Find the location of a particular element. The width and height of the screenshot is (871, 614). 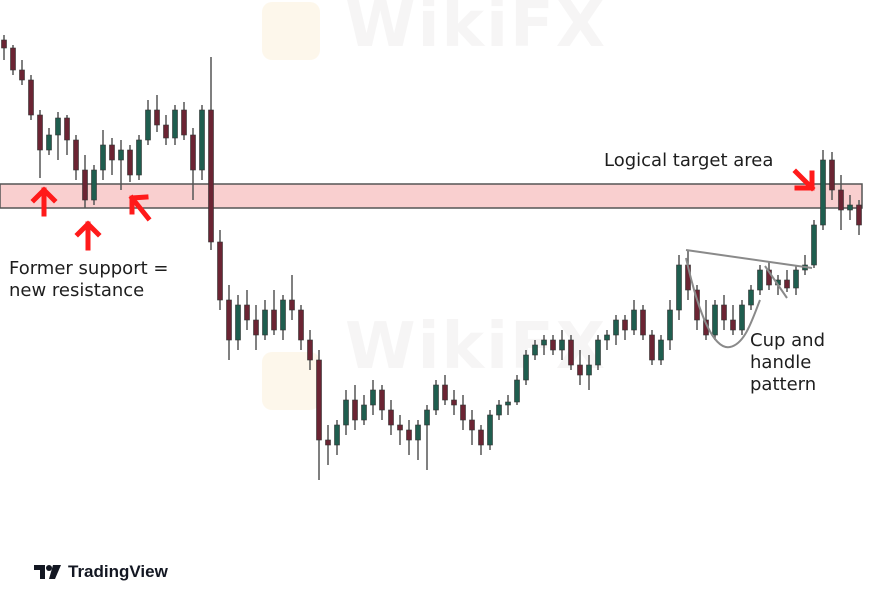

tradingview-logo-text: TradingView is located at coordinates (118, 571).